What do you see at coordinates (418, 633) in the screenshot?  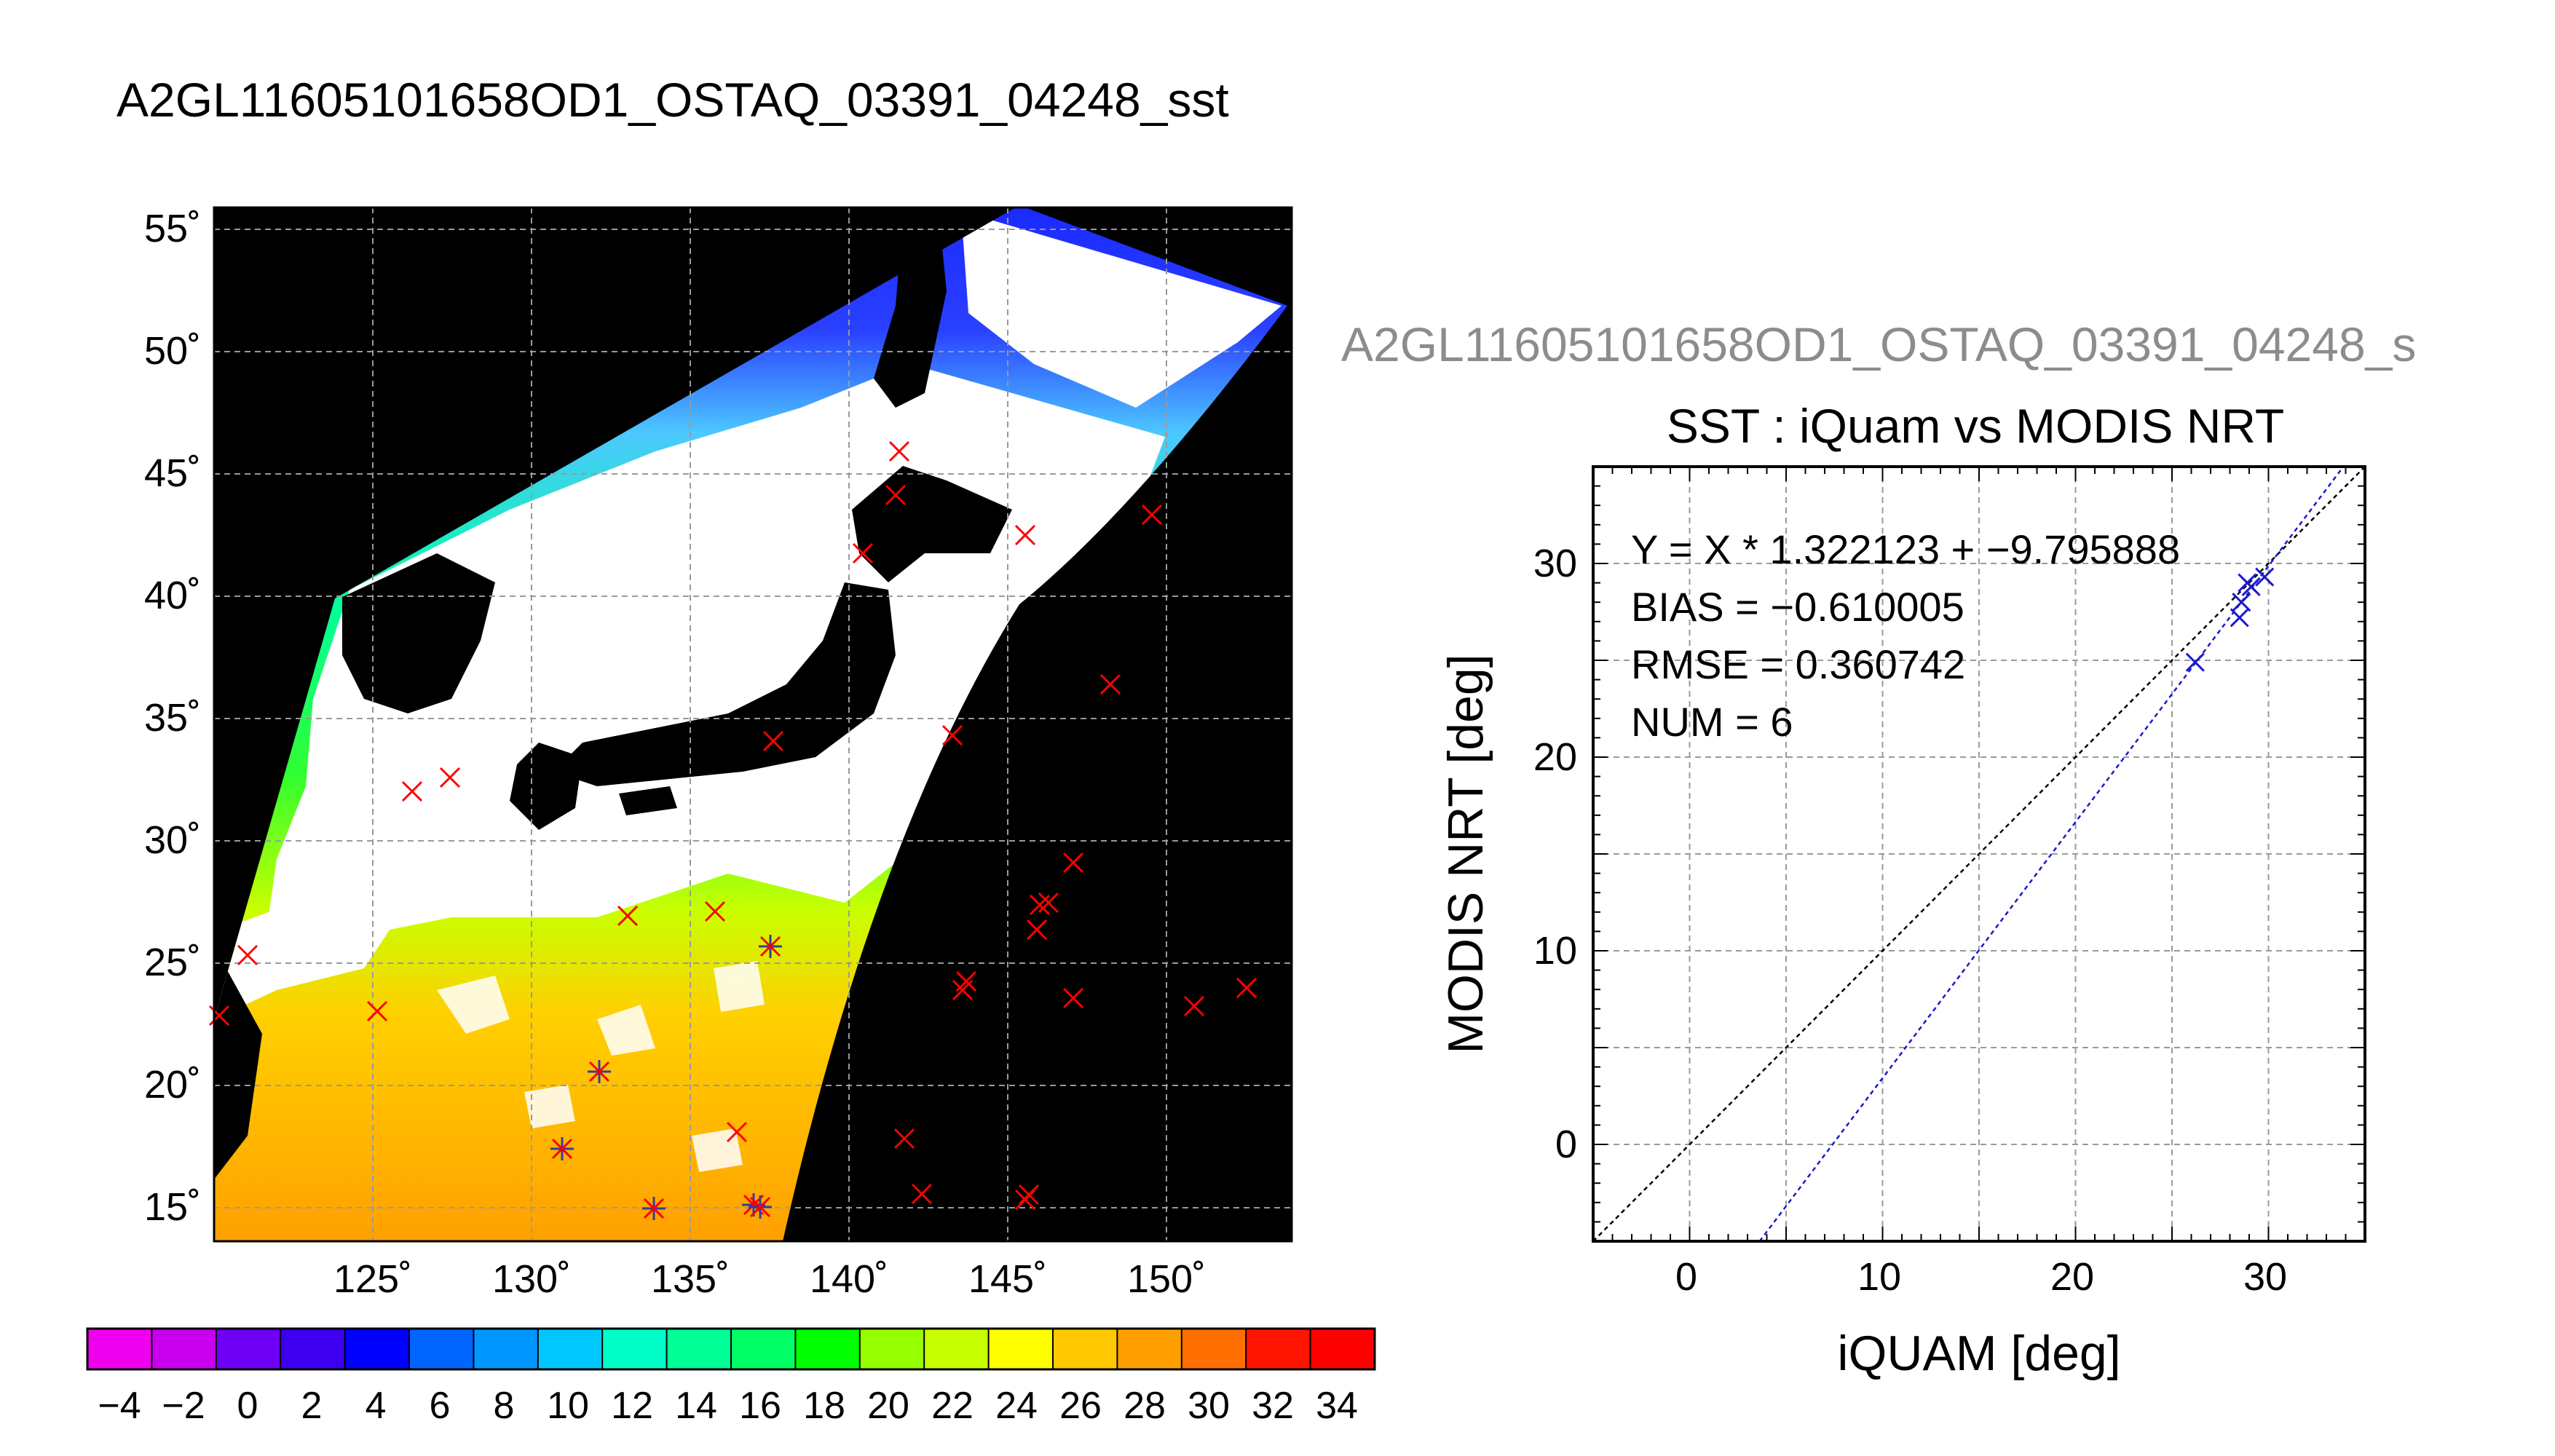 I see `land-korea` at bounding box center [418, 633].